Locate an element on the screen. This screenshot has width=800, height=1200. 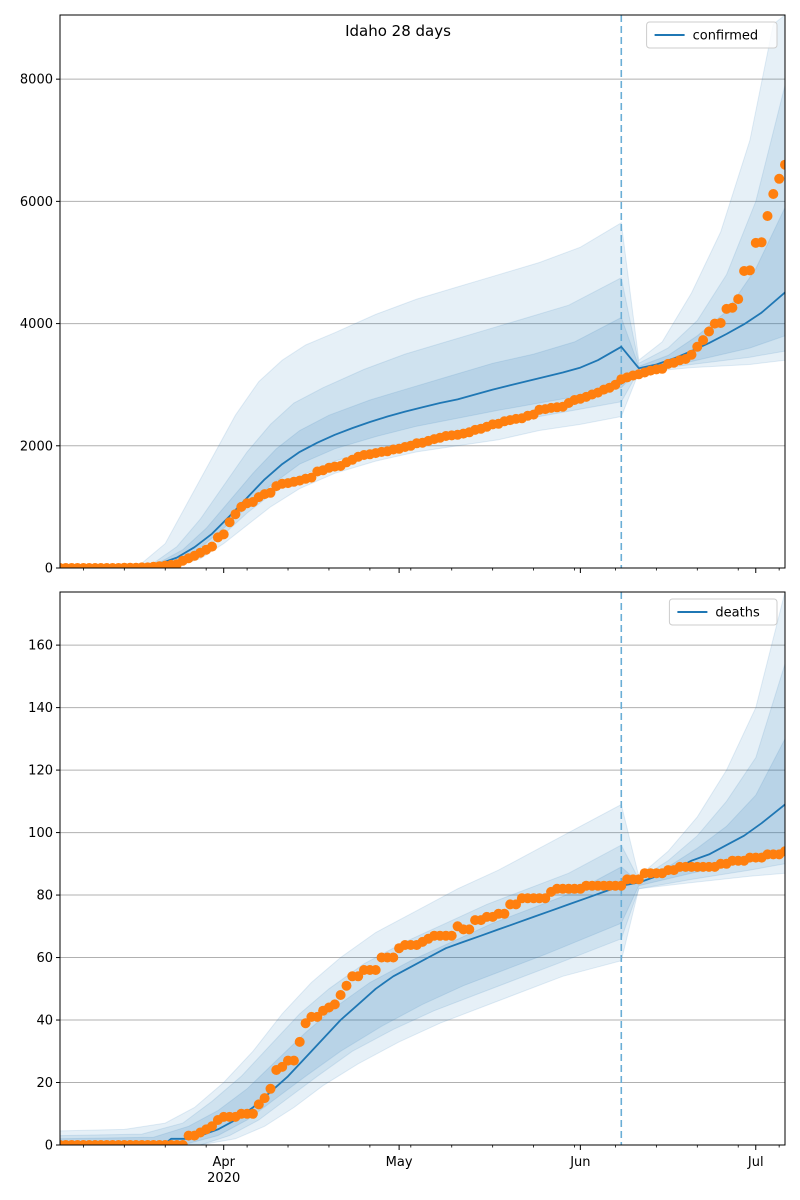
confirmed-y-tick-label: 4000 is located at coordinates (36, 324).